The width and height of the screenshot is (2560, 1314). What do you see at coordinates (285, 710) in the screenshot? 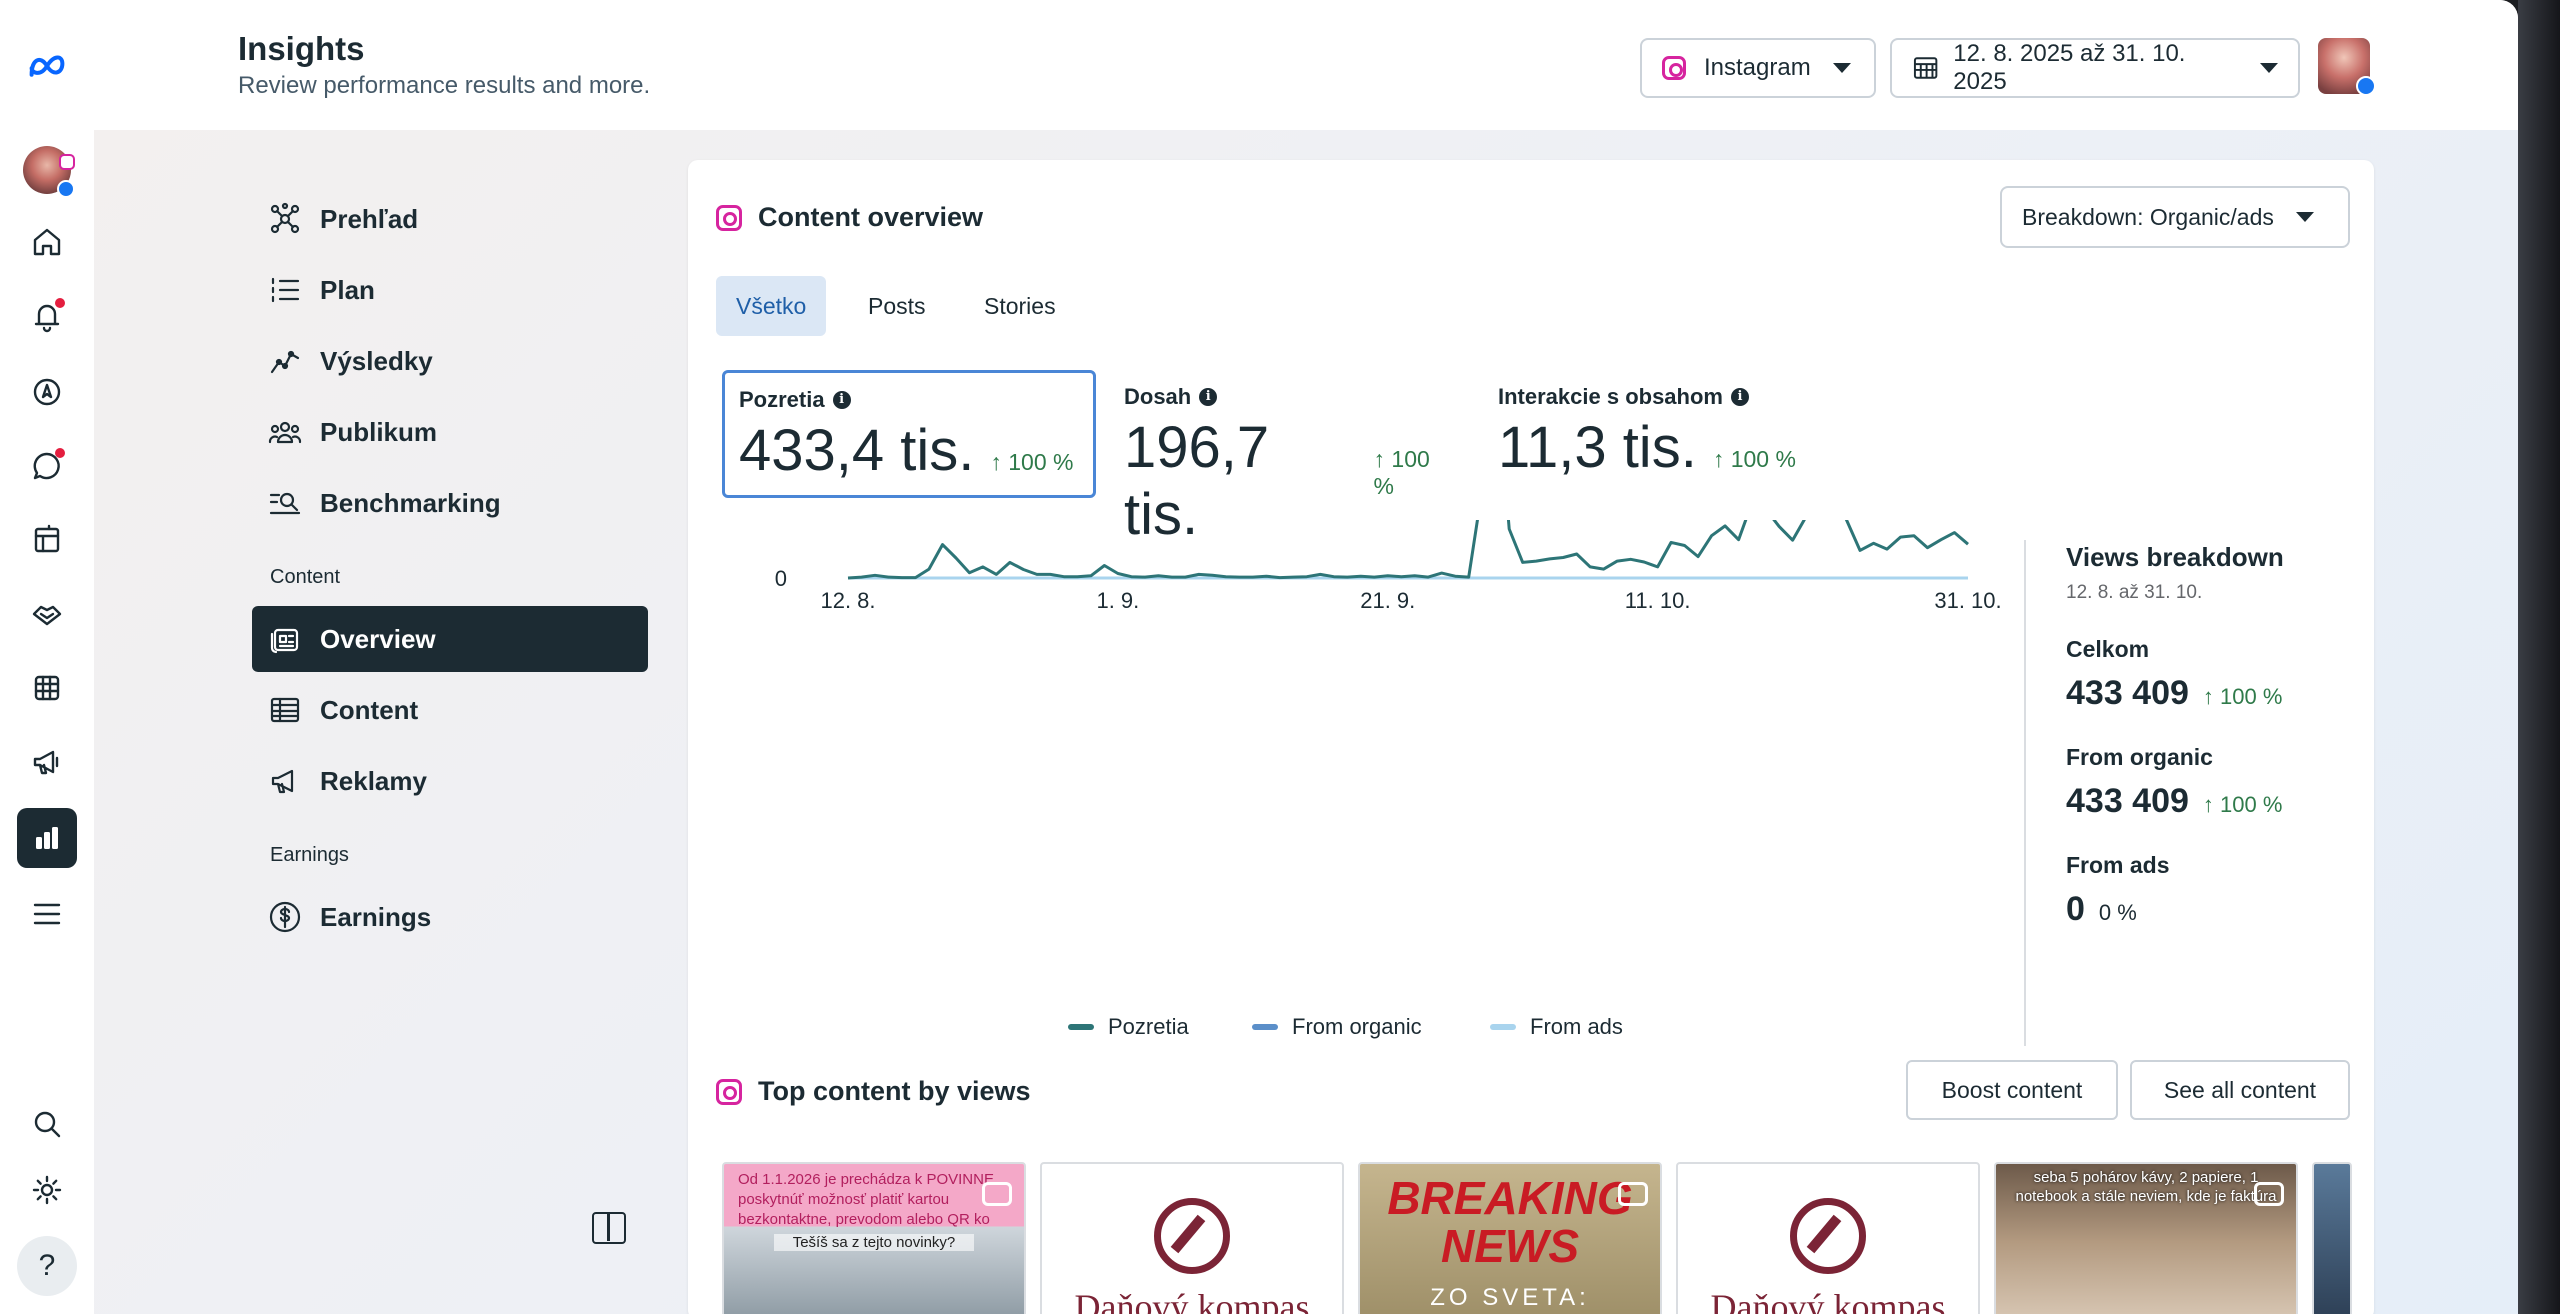
I see `content-table-icon` at bounding box center [285, 710].